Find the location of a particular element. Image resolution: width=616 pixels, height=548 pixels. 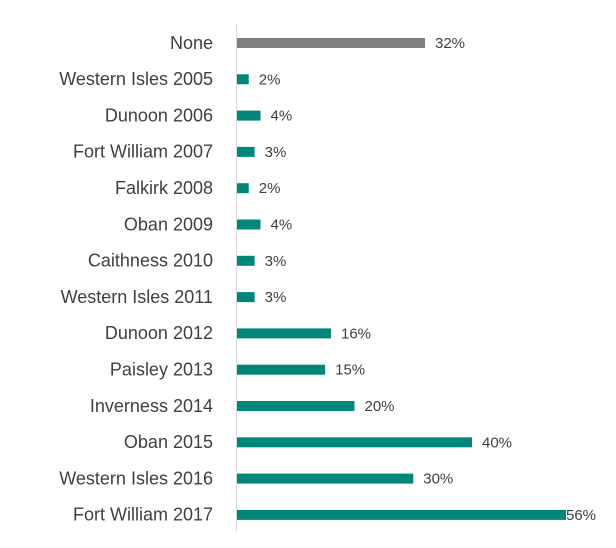

category-label: None is located at coordinates (191, 43).